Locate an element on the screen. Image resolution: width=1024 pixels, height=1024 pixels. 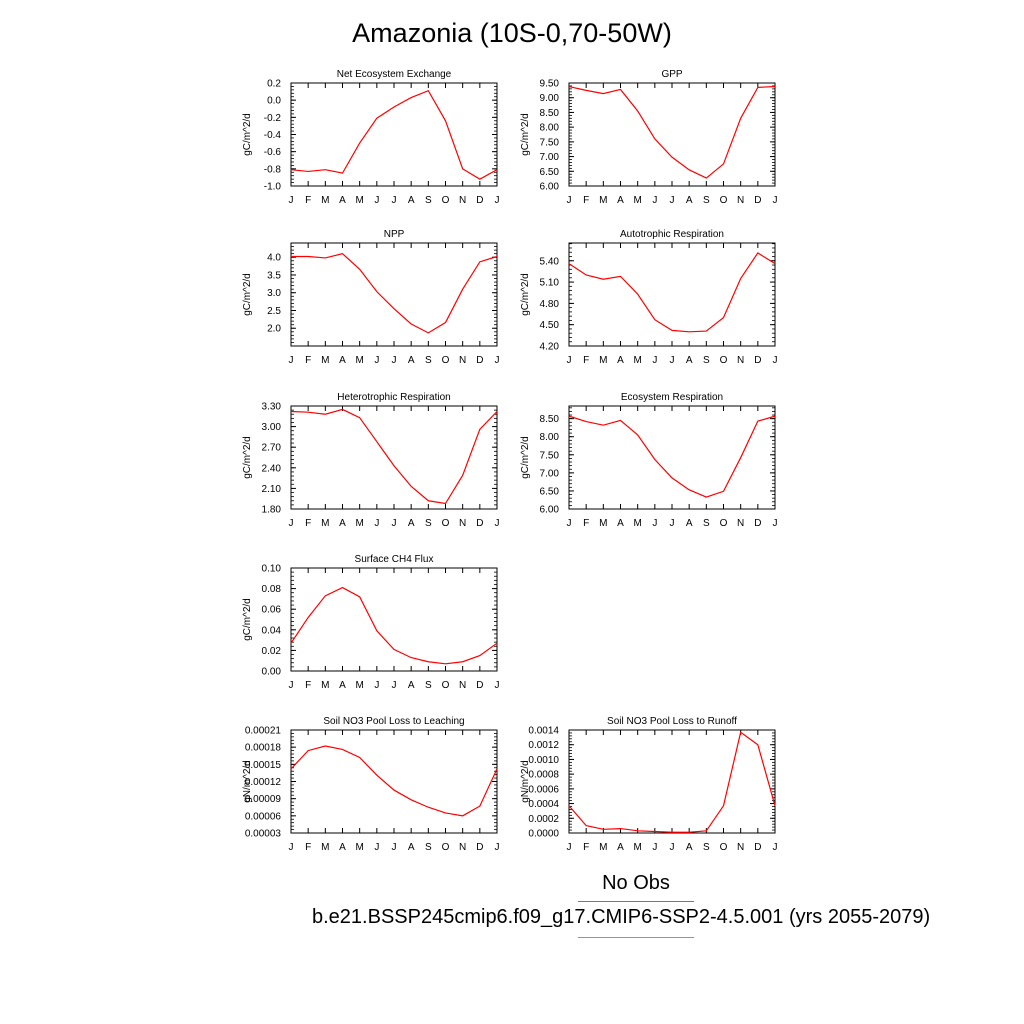
legend-model-line is located at coordinates (636, 937).